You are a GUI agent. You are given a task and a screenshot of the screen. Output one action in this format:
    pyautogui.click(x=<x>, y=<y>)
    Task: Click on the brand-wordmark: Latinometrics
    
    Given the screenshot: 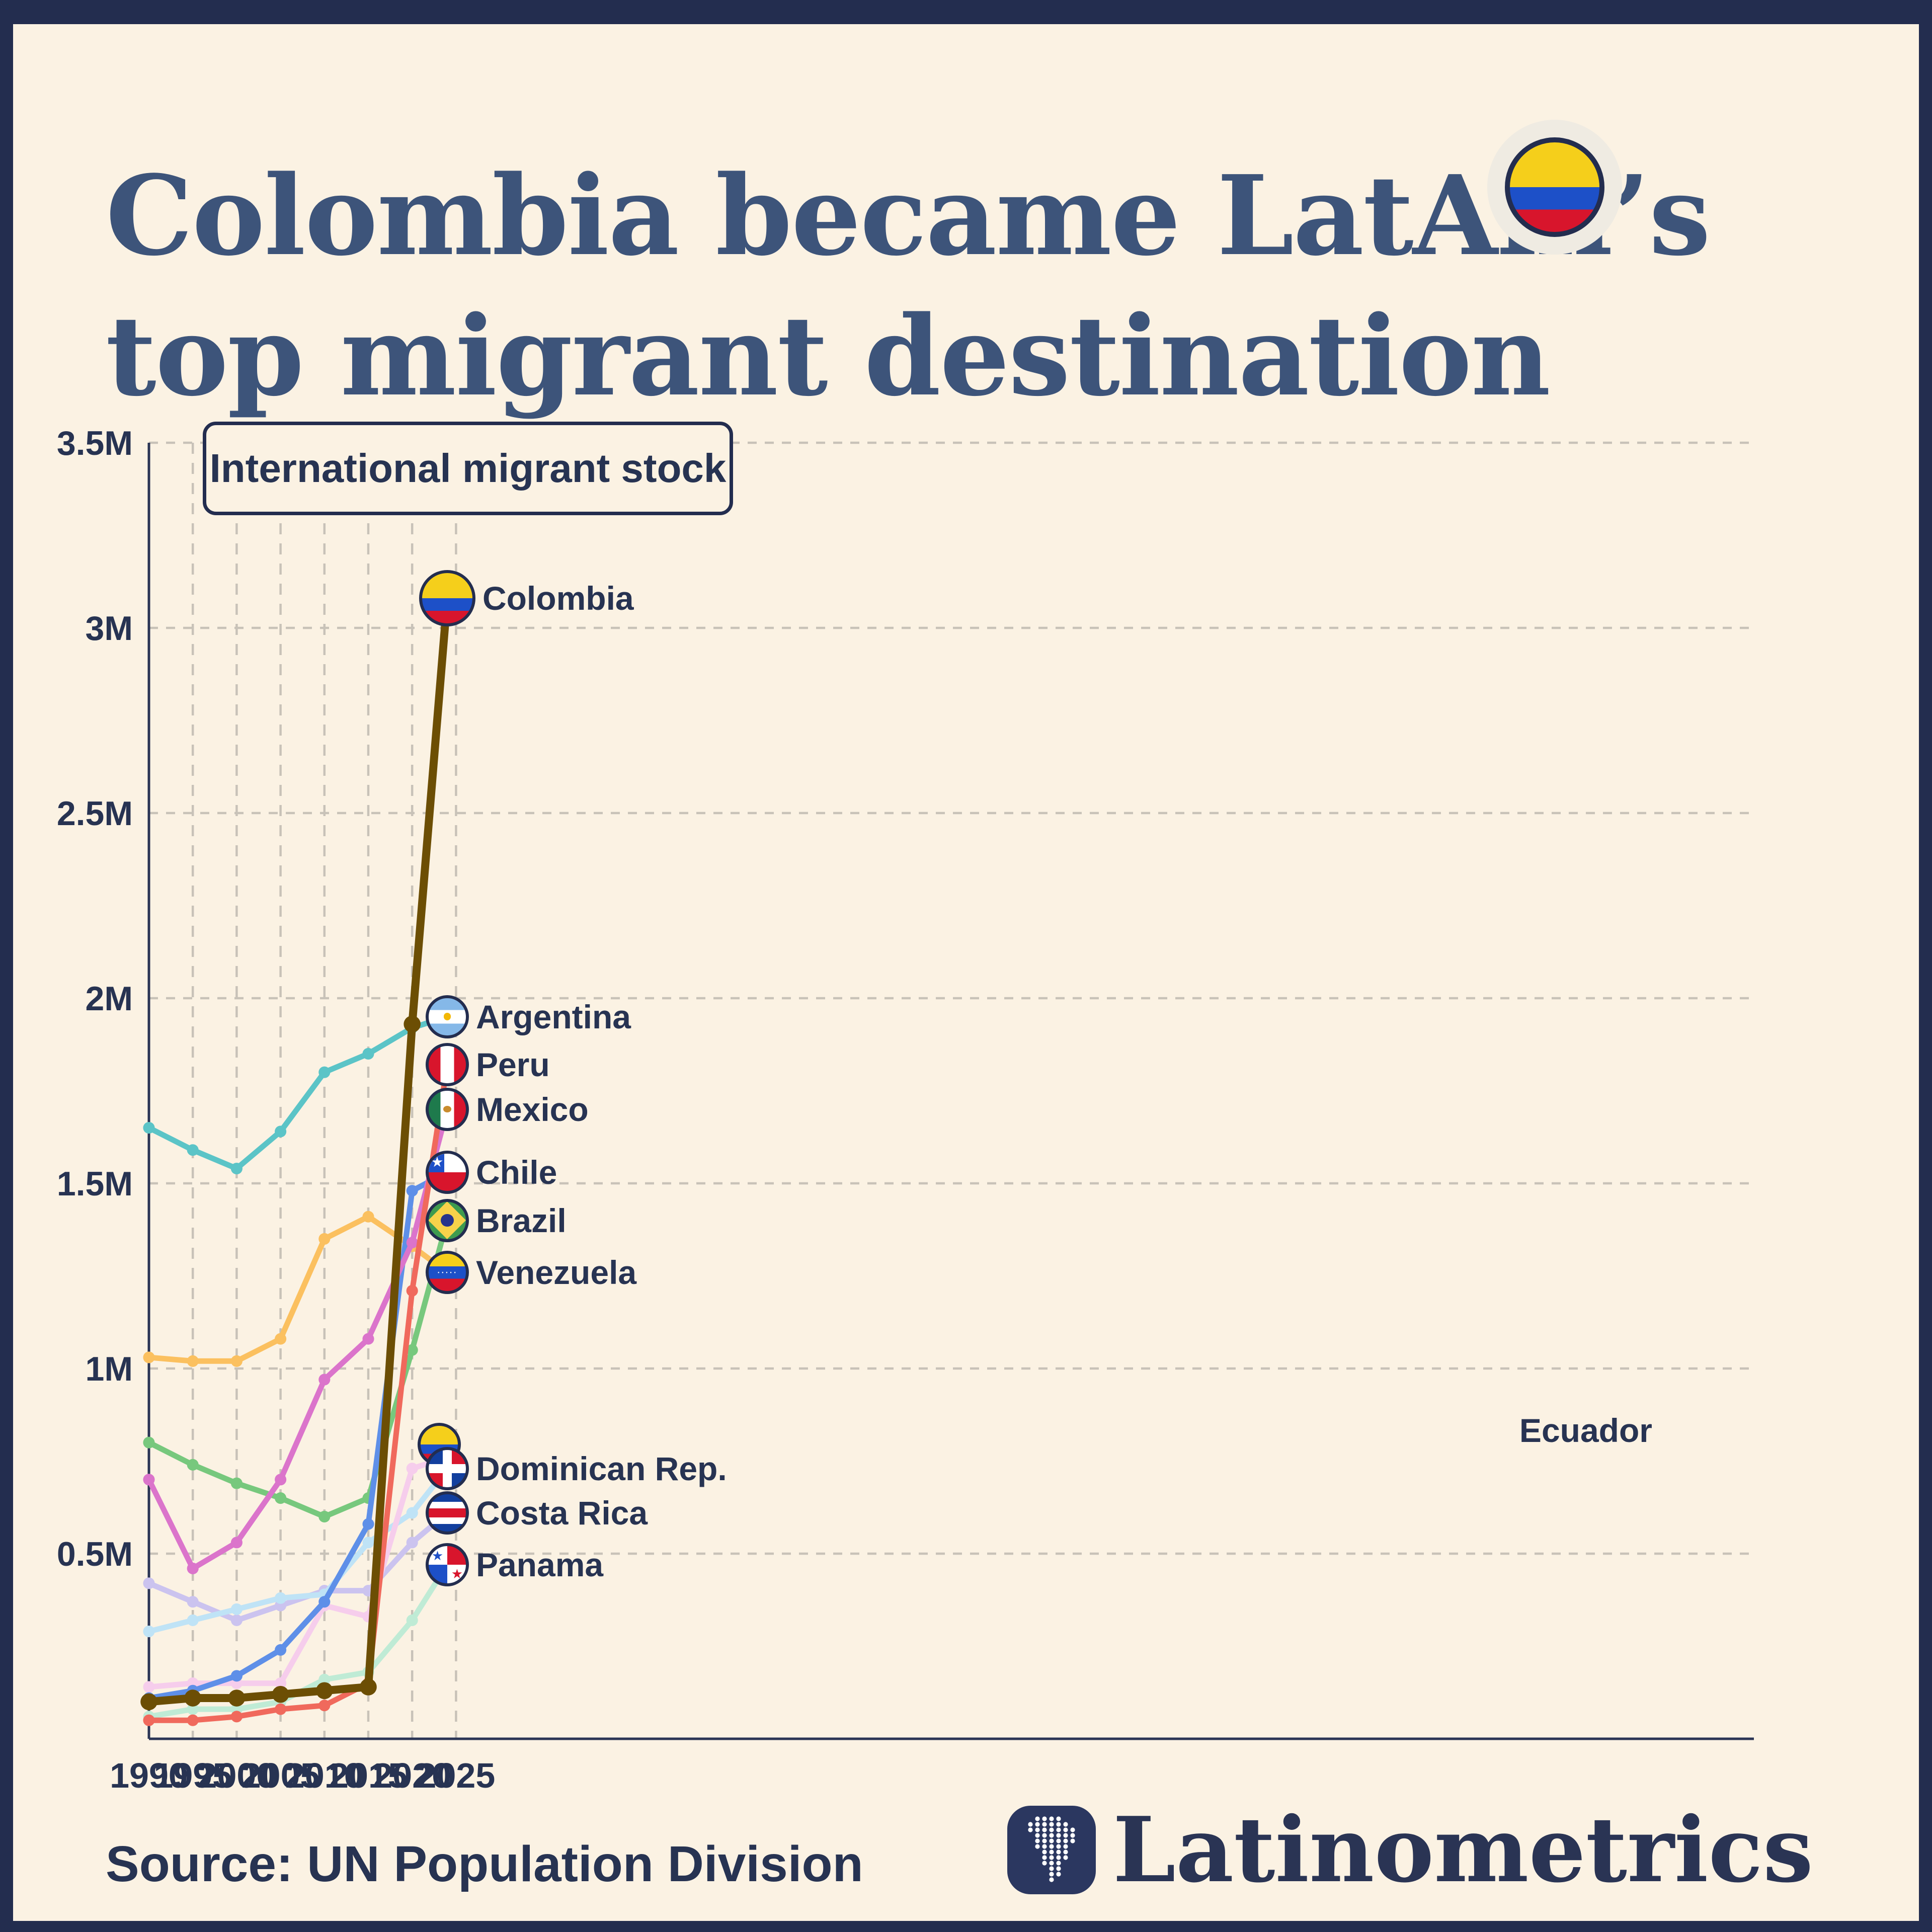 What is the action you would take?
    pyautogui.click(x=1462, y=1849)
    